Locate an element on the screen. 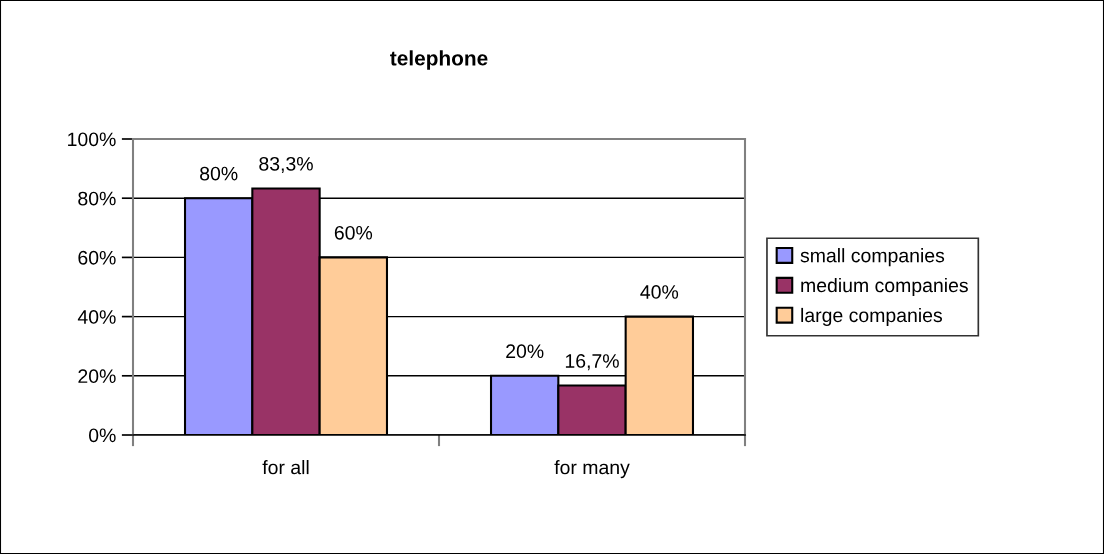  legend-label: medium companies is located at coordinates (884, 287).